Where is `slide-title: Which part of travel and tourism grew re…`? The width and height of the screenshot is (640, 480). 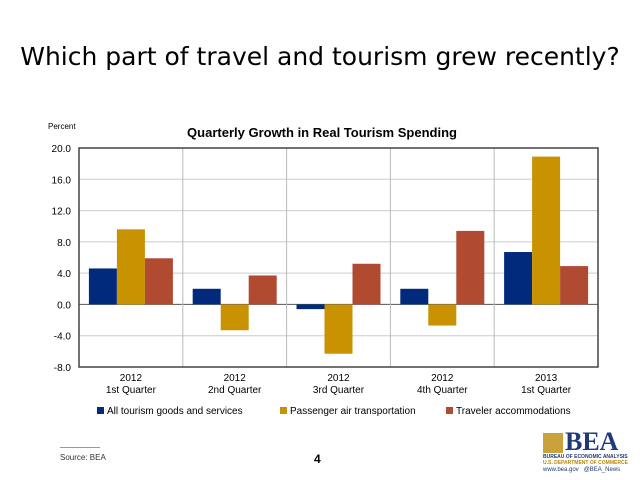 slide-title: Which part of travel and tourism grew re… is located at coordinates (320, 56).